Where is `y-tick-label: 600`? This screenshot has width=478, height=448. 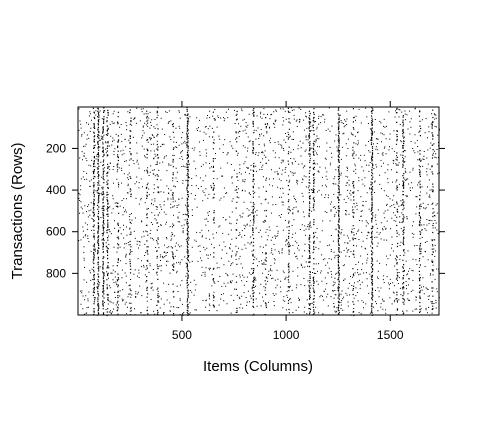 y-tick-label: 600 is located at coordinates (56, 232).